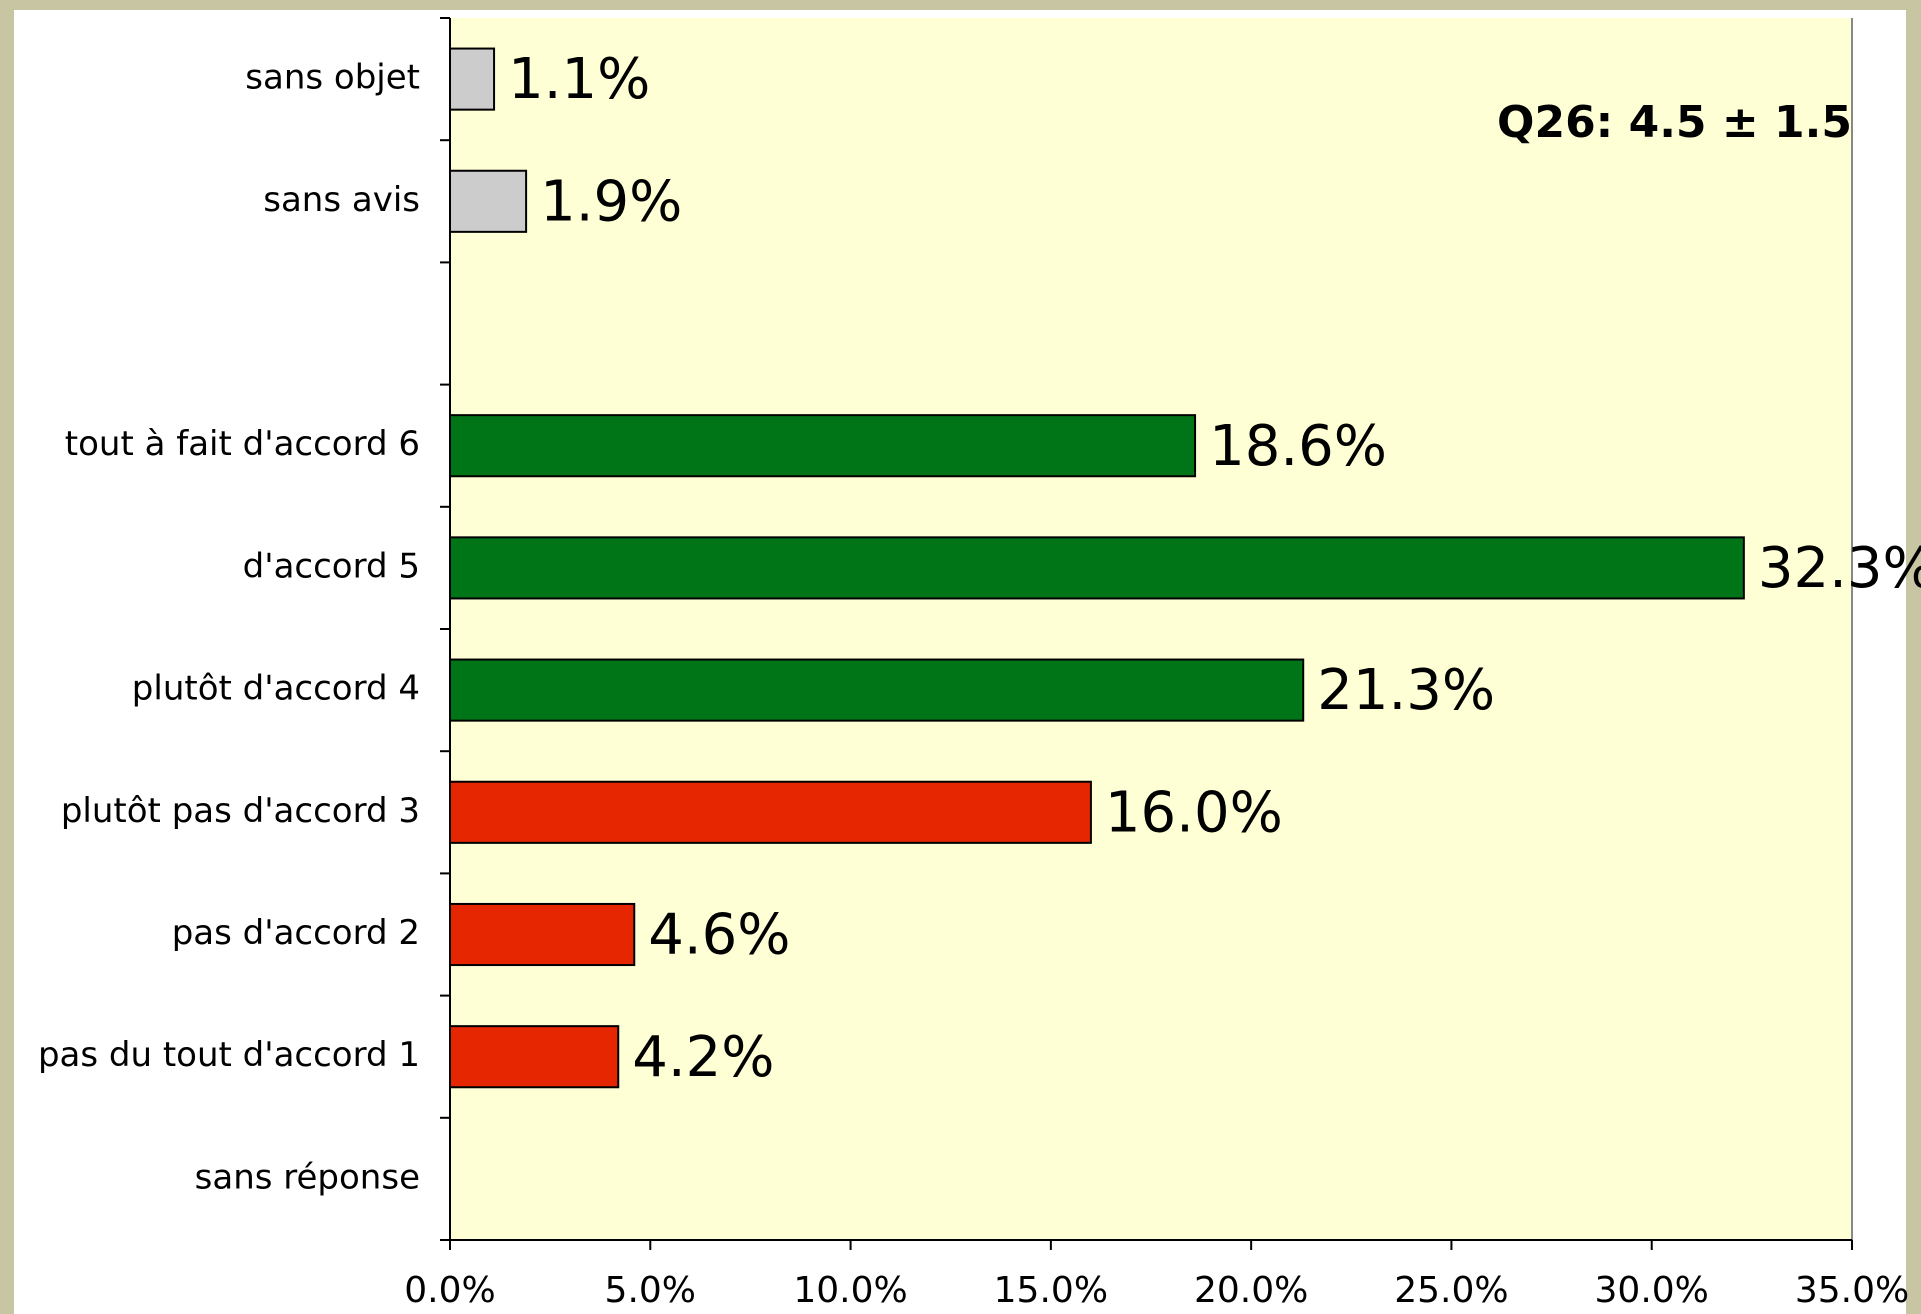 This screenshot has height=1314, width=1921. Describe the element at coordinates (1194, 812) in the screenshot. I see `value-label: 16.0%` at that location.